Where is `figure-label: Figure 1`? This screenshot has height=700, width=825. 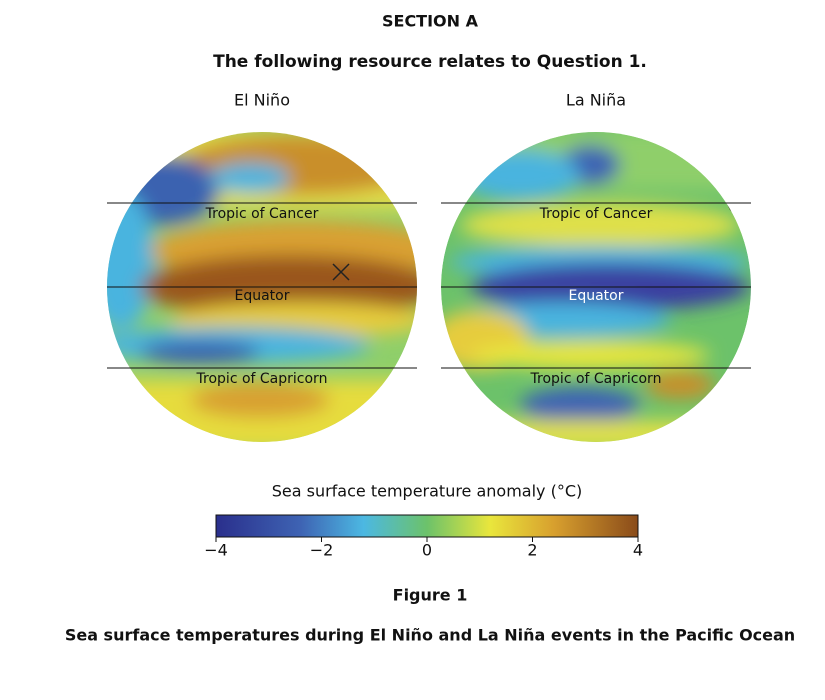 figure-label: Figure 1 is located at coordinates (430, 595).